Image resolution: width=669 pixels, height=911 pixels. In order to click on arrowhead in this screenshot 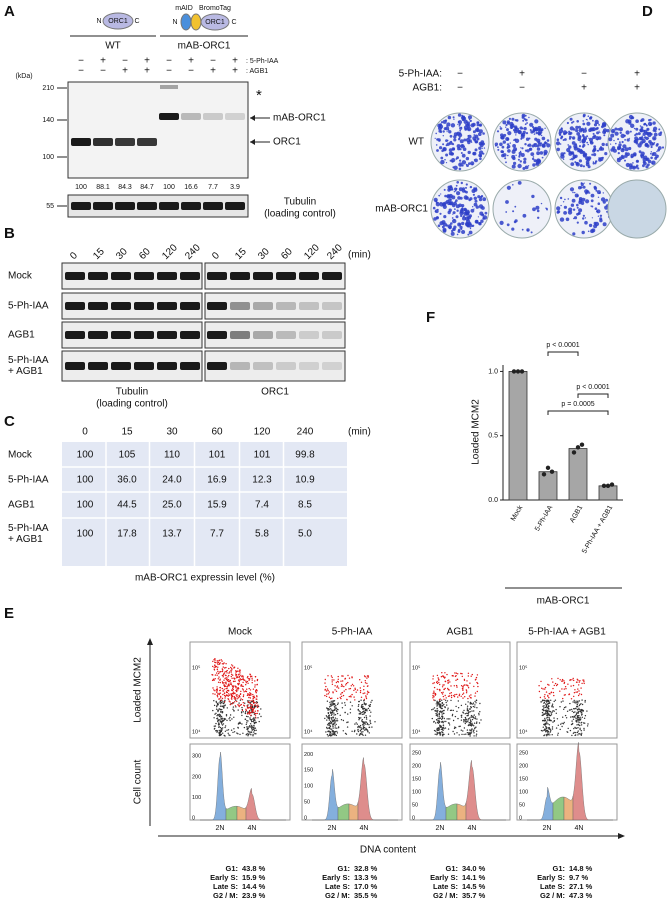, I will do `click(252, 118)`.